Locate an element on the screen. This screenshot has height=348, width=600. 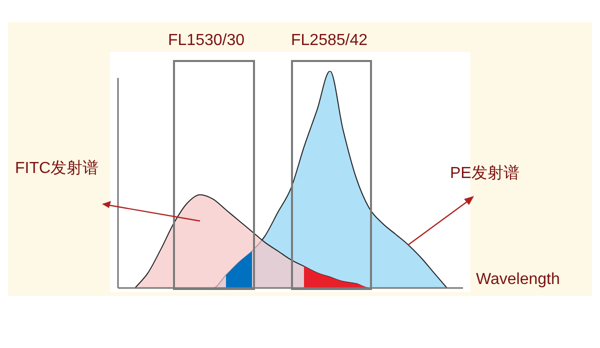
x-axis-title: Wavelength is located at coordinates (518, 280).